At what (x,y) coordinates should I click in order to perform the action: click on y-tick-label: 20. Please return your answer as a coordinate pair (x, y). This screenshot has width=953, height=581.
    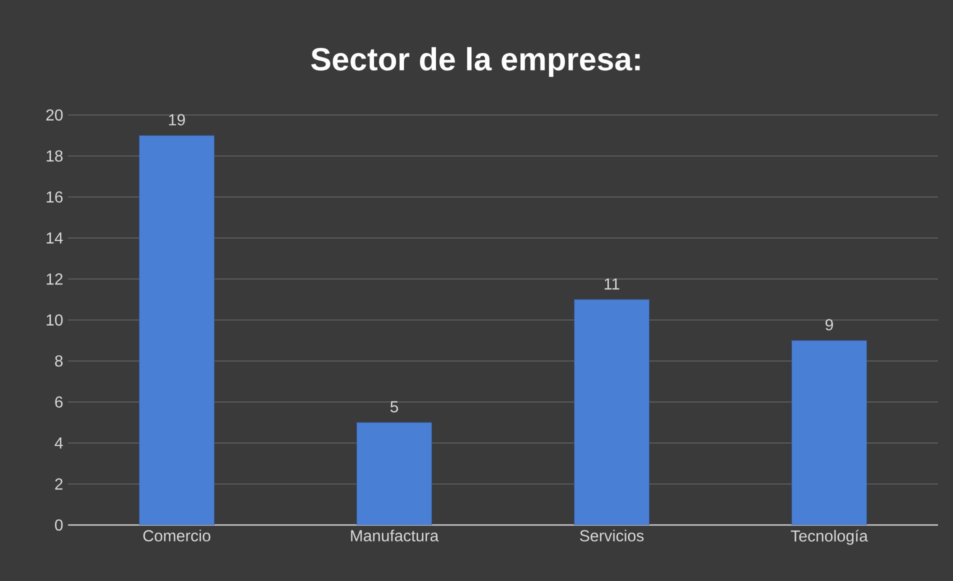
    Looking at the image, I should click on (54, 115).